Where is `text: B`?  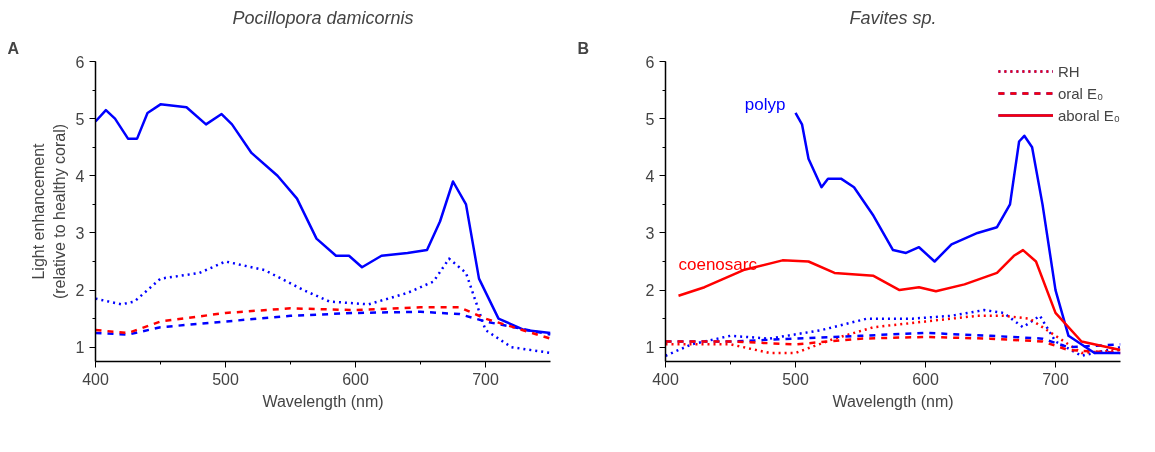
text: B is located at coordinates (583, 48).